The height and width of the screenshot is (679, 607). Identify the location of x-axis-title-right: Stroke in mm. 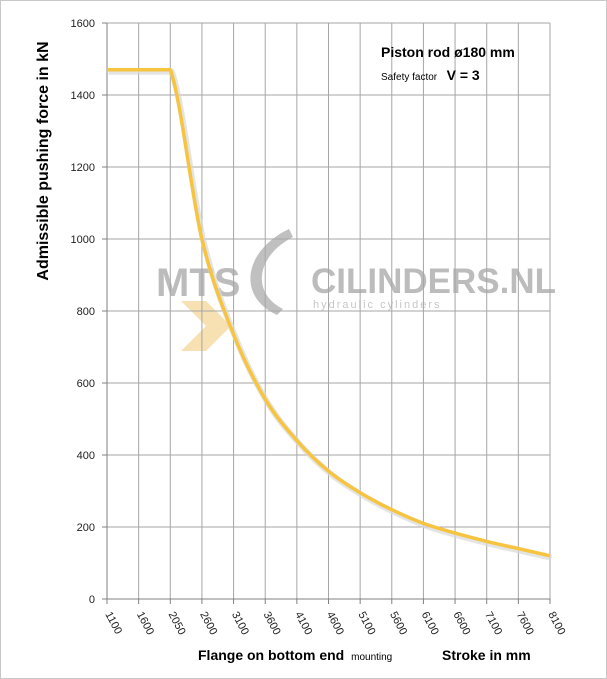
(486, 655).